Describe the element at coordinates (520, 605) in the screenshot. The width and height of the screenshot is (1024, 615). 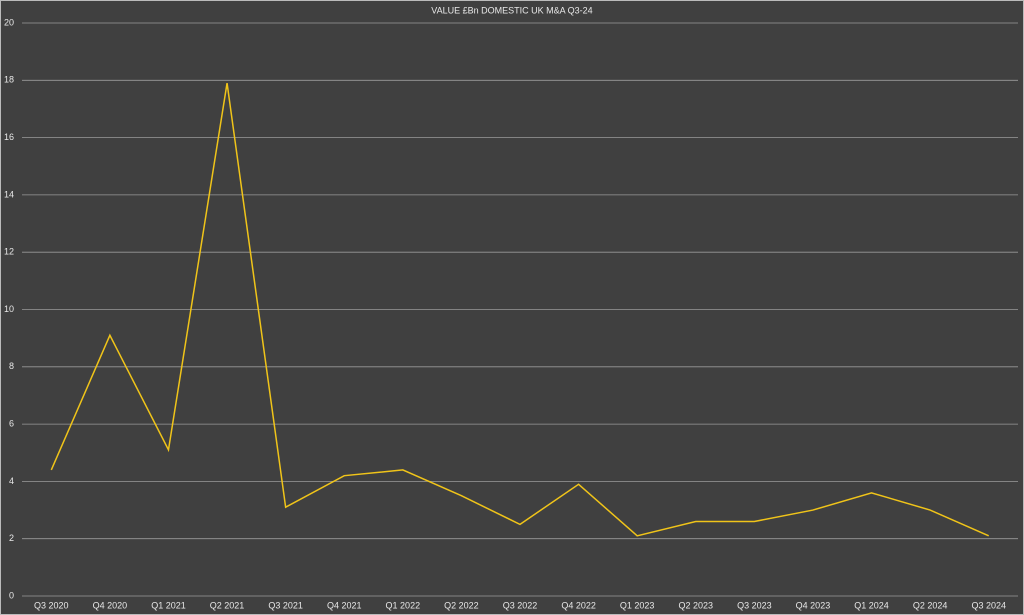
I see `x-tick-label: Q3 2022` at that location.